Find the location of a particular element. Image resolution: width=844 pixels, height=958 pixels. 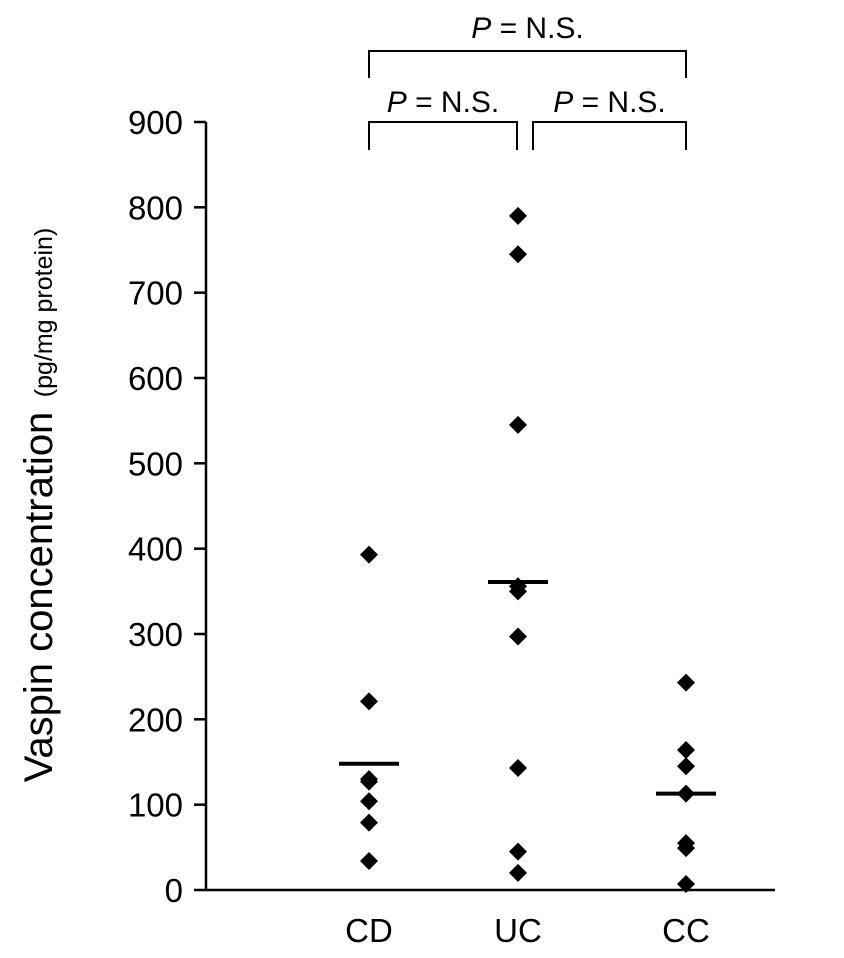

significance-brackets: P = N.S. P = N.S.P = N.S. is located at coordinates (527, 81).